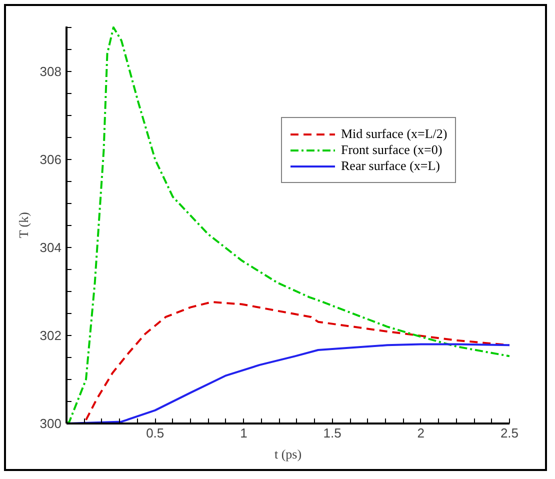 The image size is (555, 479). What do you see at coordinates (391, 150) in the screenshot?
I see `legend-label: Front surface (x=0)` at bounding box center [391, 150].